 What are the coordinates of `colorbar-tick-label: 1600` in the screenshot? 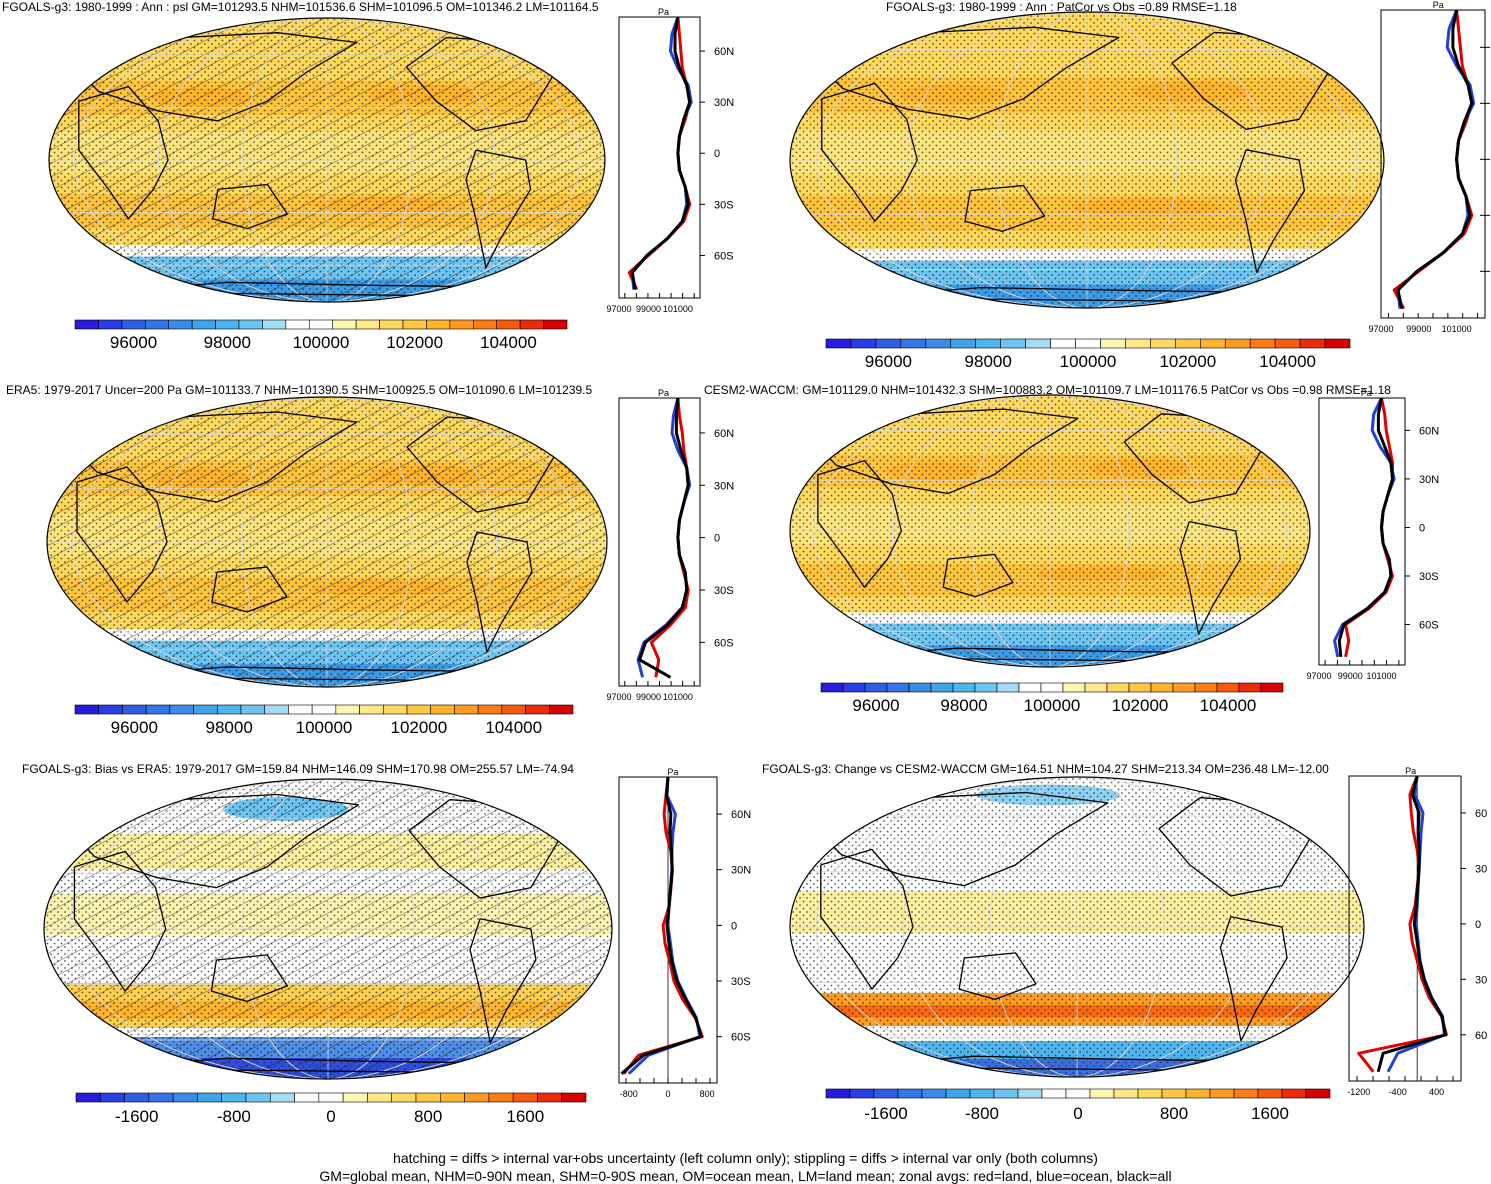 It's located at (525, 1116).